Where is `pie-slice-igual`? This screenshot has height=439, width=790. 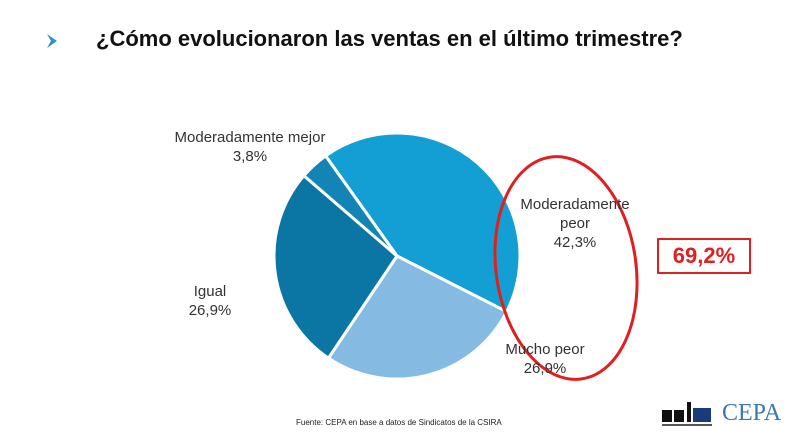
pie-slice-igual is located at coordinates (335, 267).